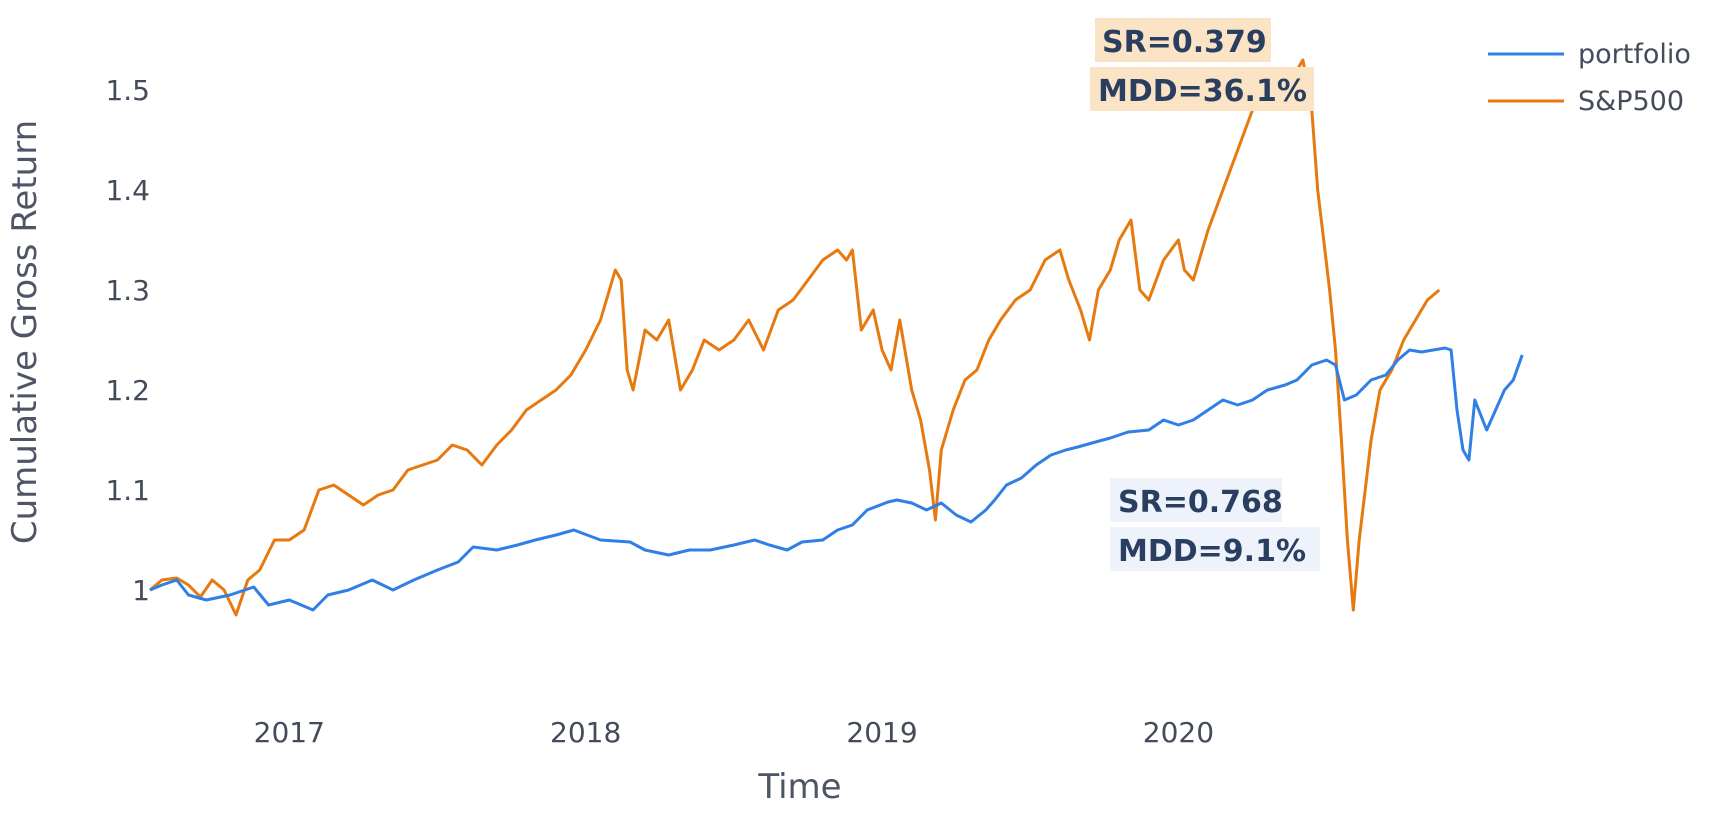 Image resolution: width=1713 pixels, height=828 pixels. I want to click on x-tick-label: 2017, so click(289, 732).